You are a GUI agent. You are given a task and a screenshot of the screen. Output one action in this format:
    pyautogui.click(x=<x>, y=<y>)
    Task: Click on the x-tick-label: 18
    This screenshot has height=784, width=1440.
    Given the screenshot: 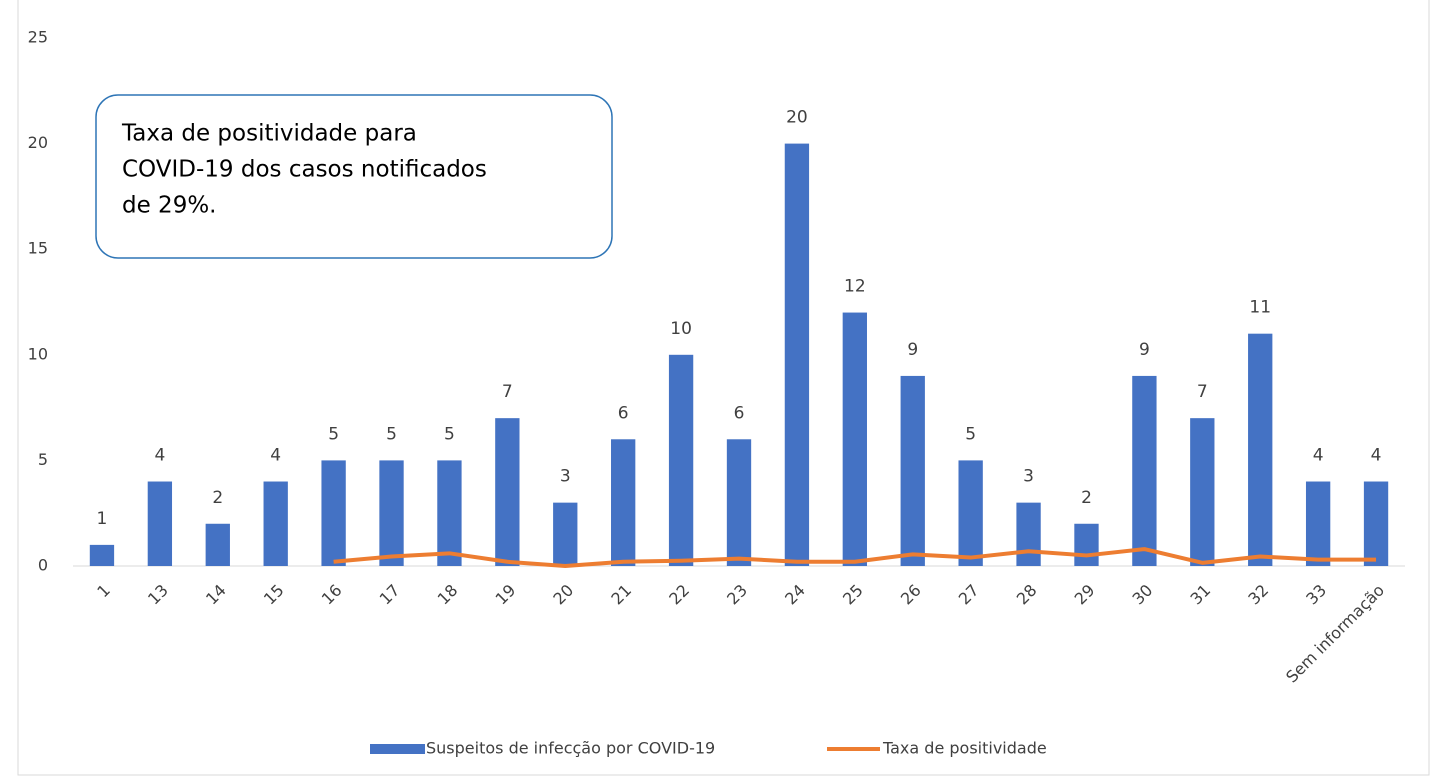 What is the action you would take?
    pyautogui.click(x=448, y=595)
    